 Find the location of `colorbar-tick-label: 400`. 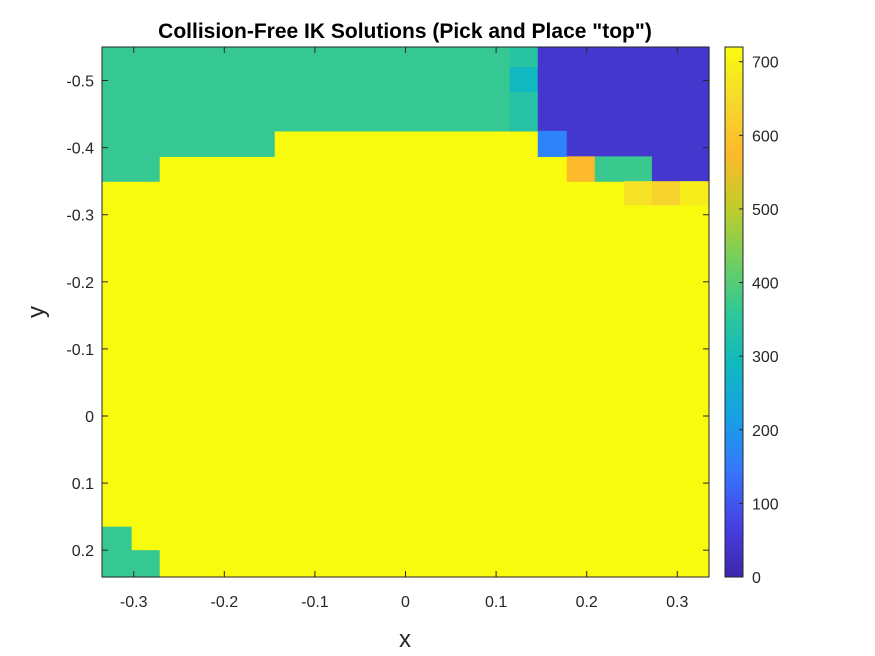

colorbar-tick-label: 400 is located at coordinates (765, 284).